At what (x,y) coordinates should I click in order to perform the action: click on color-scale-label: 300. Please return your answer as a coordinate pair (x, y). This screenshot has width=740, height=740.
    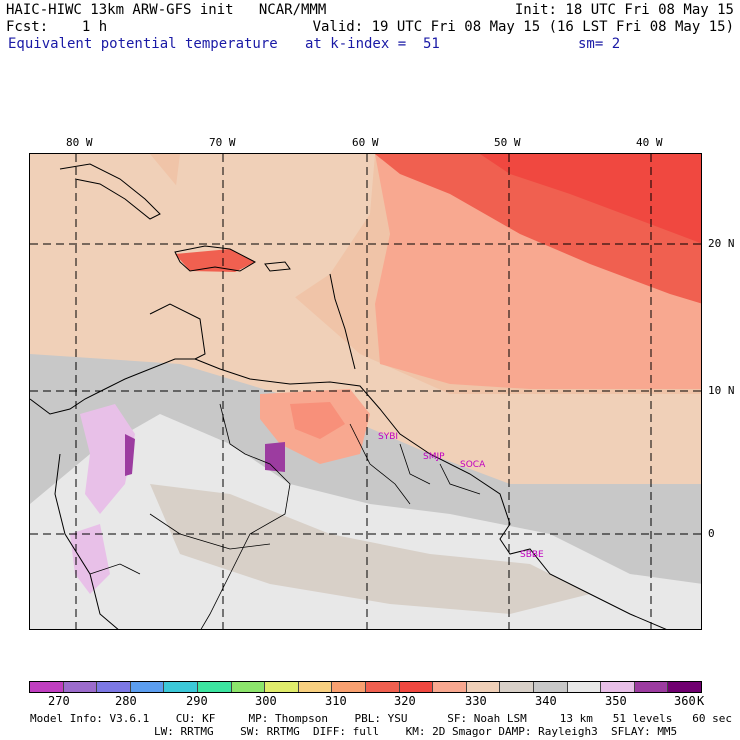
    Looking at the image, I should click on (266, 701).